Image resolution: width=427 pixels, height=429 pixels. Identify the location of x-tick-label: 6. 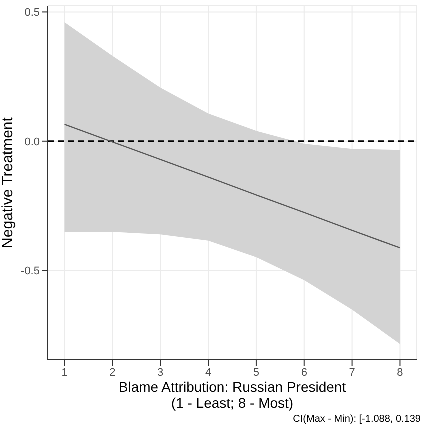
(304, 372).